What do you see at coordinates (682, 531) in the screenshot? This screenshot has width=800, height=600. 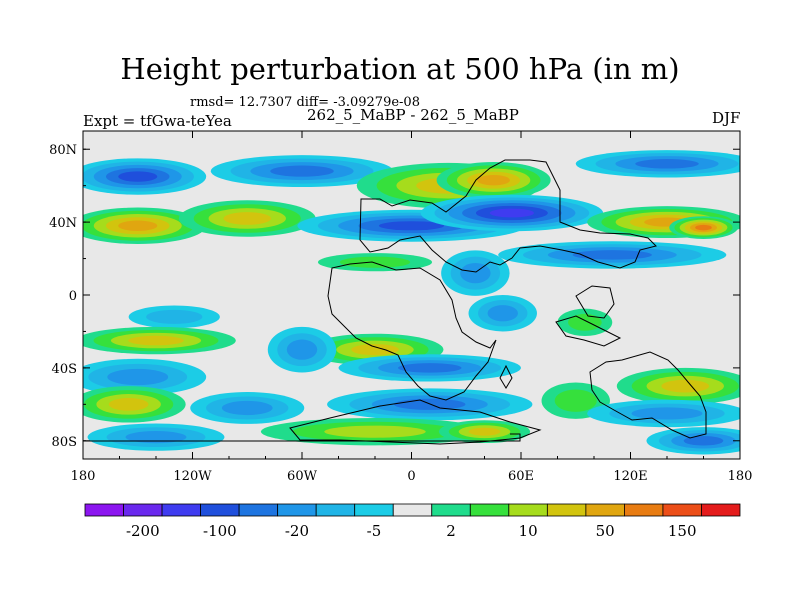 I see `colorbar-label: 150` at bounding box center [682, 531].